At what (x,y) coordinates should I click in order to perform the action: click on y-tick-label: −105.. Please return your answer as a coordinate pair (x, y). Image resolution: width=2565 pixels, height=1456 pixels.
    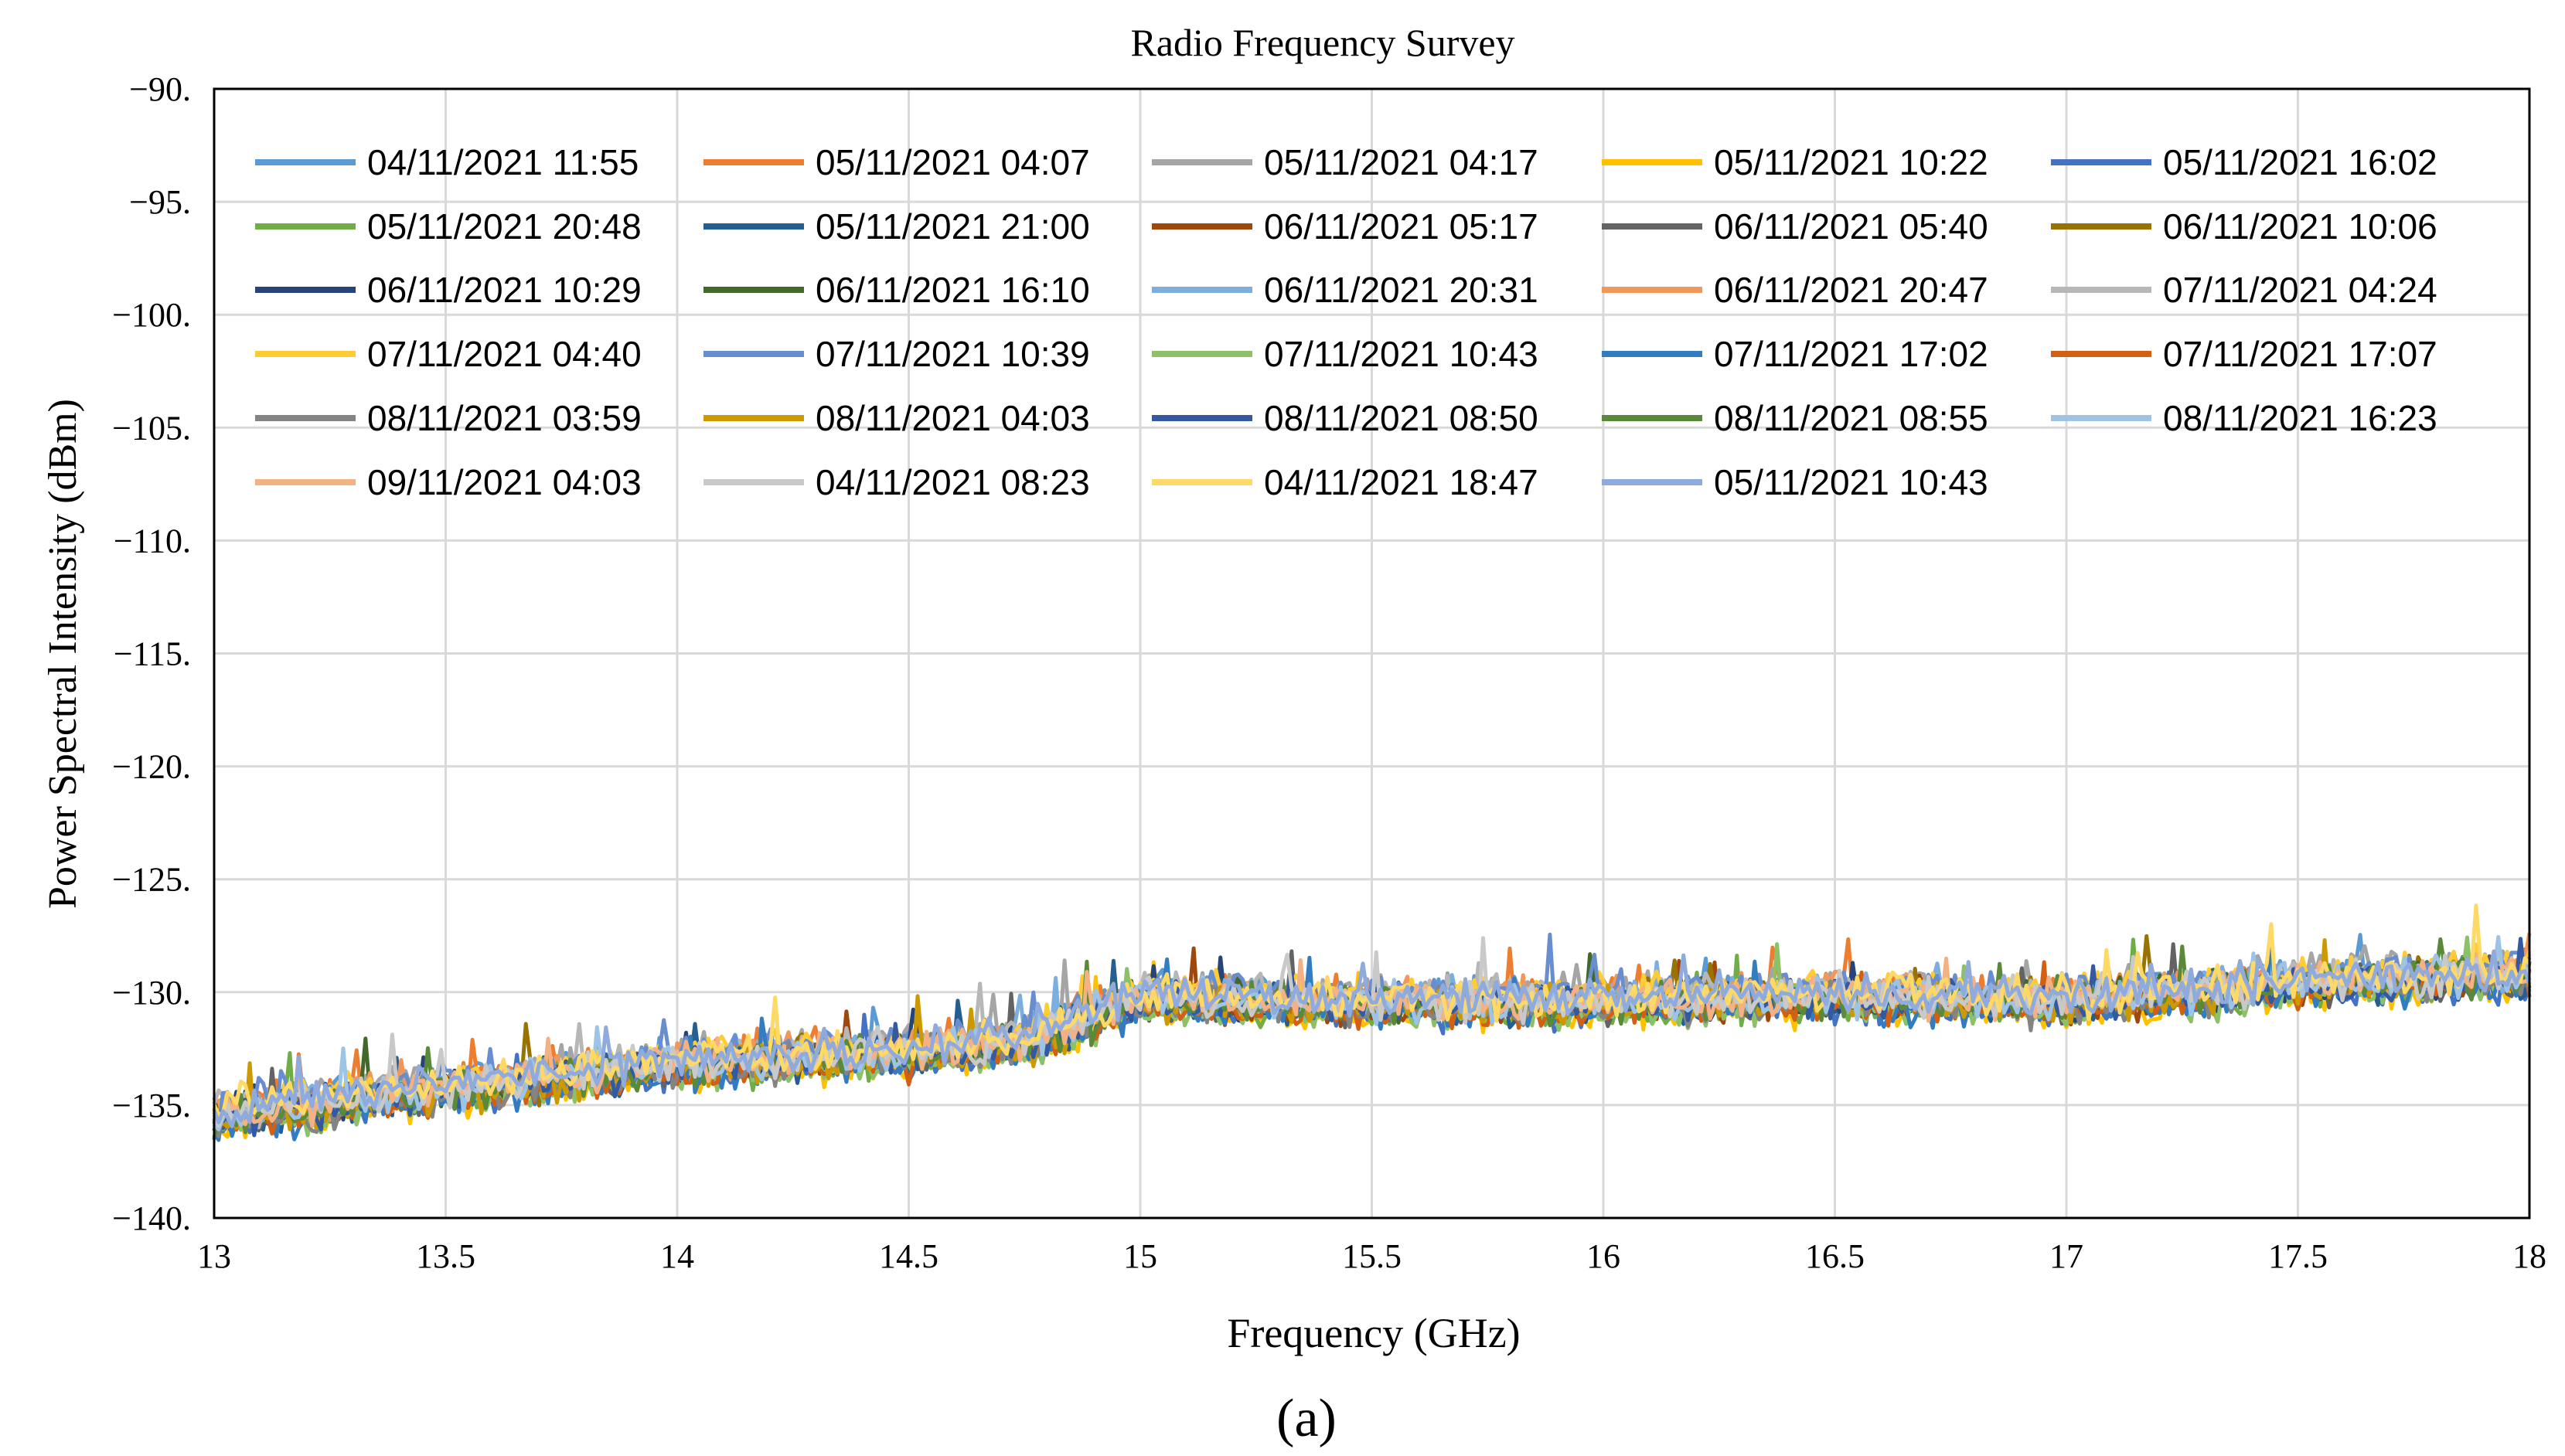
    Looking at the image, I should click on (151, 428).